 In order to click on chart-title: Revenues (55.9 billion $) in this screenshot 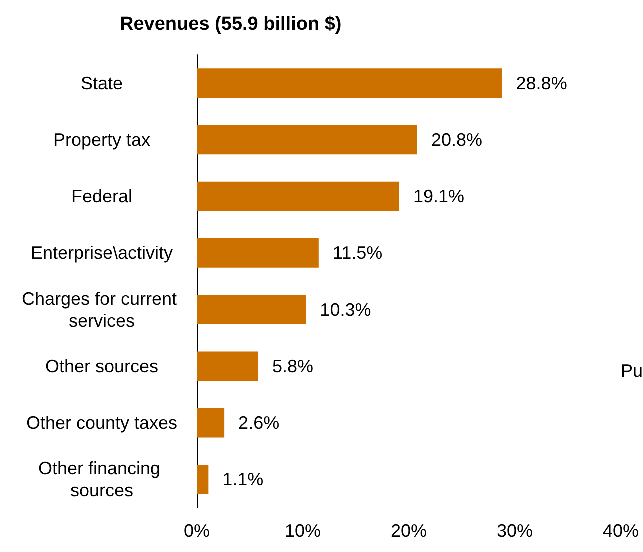, I will do `click(231, 24)`.